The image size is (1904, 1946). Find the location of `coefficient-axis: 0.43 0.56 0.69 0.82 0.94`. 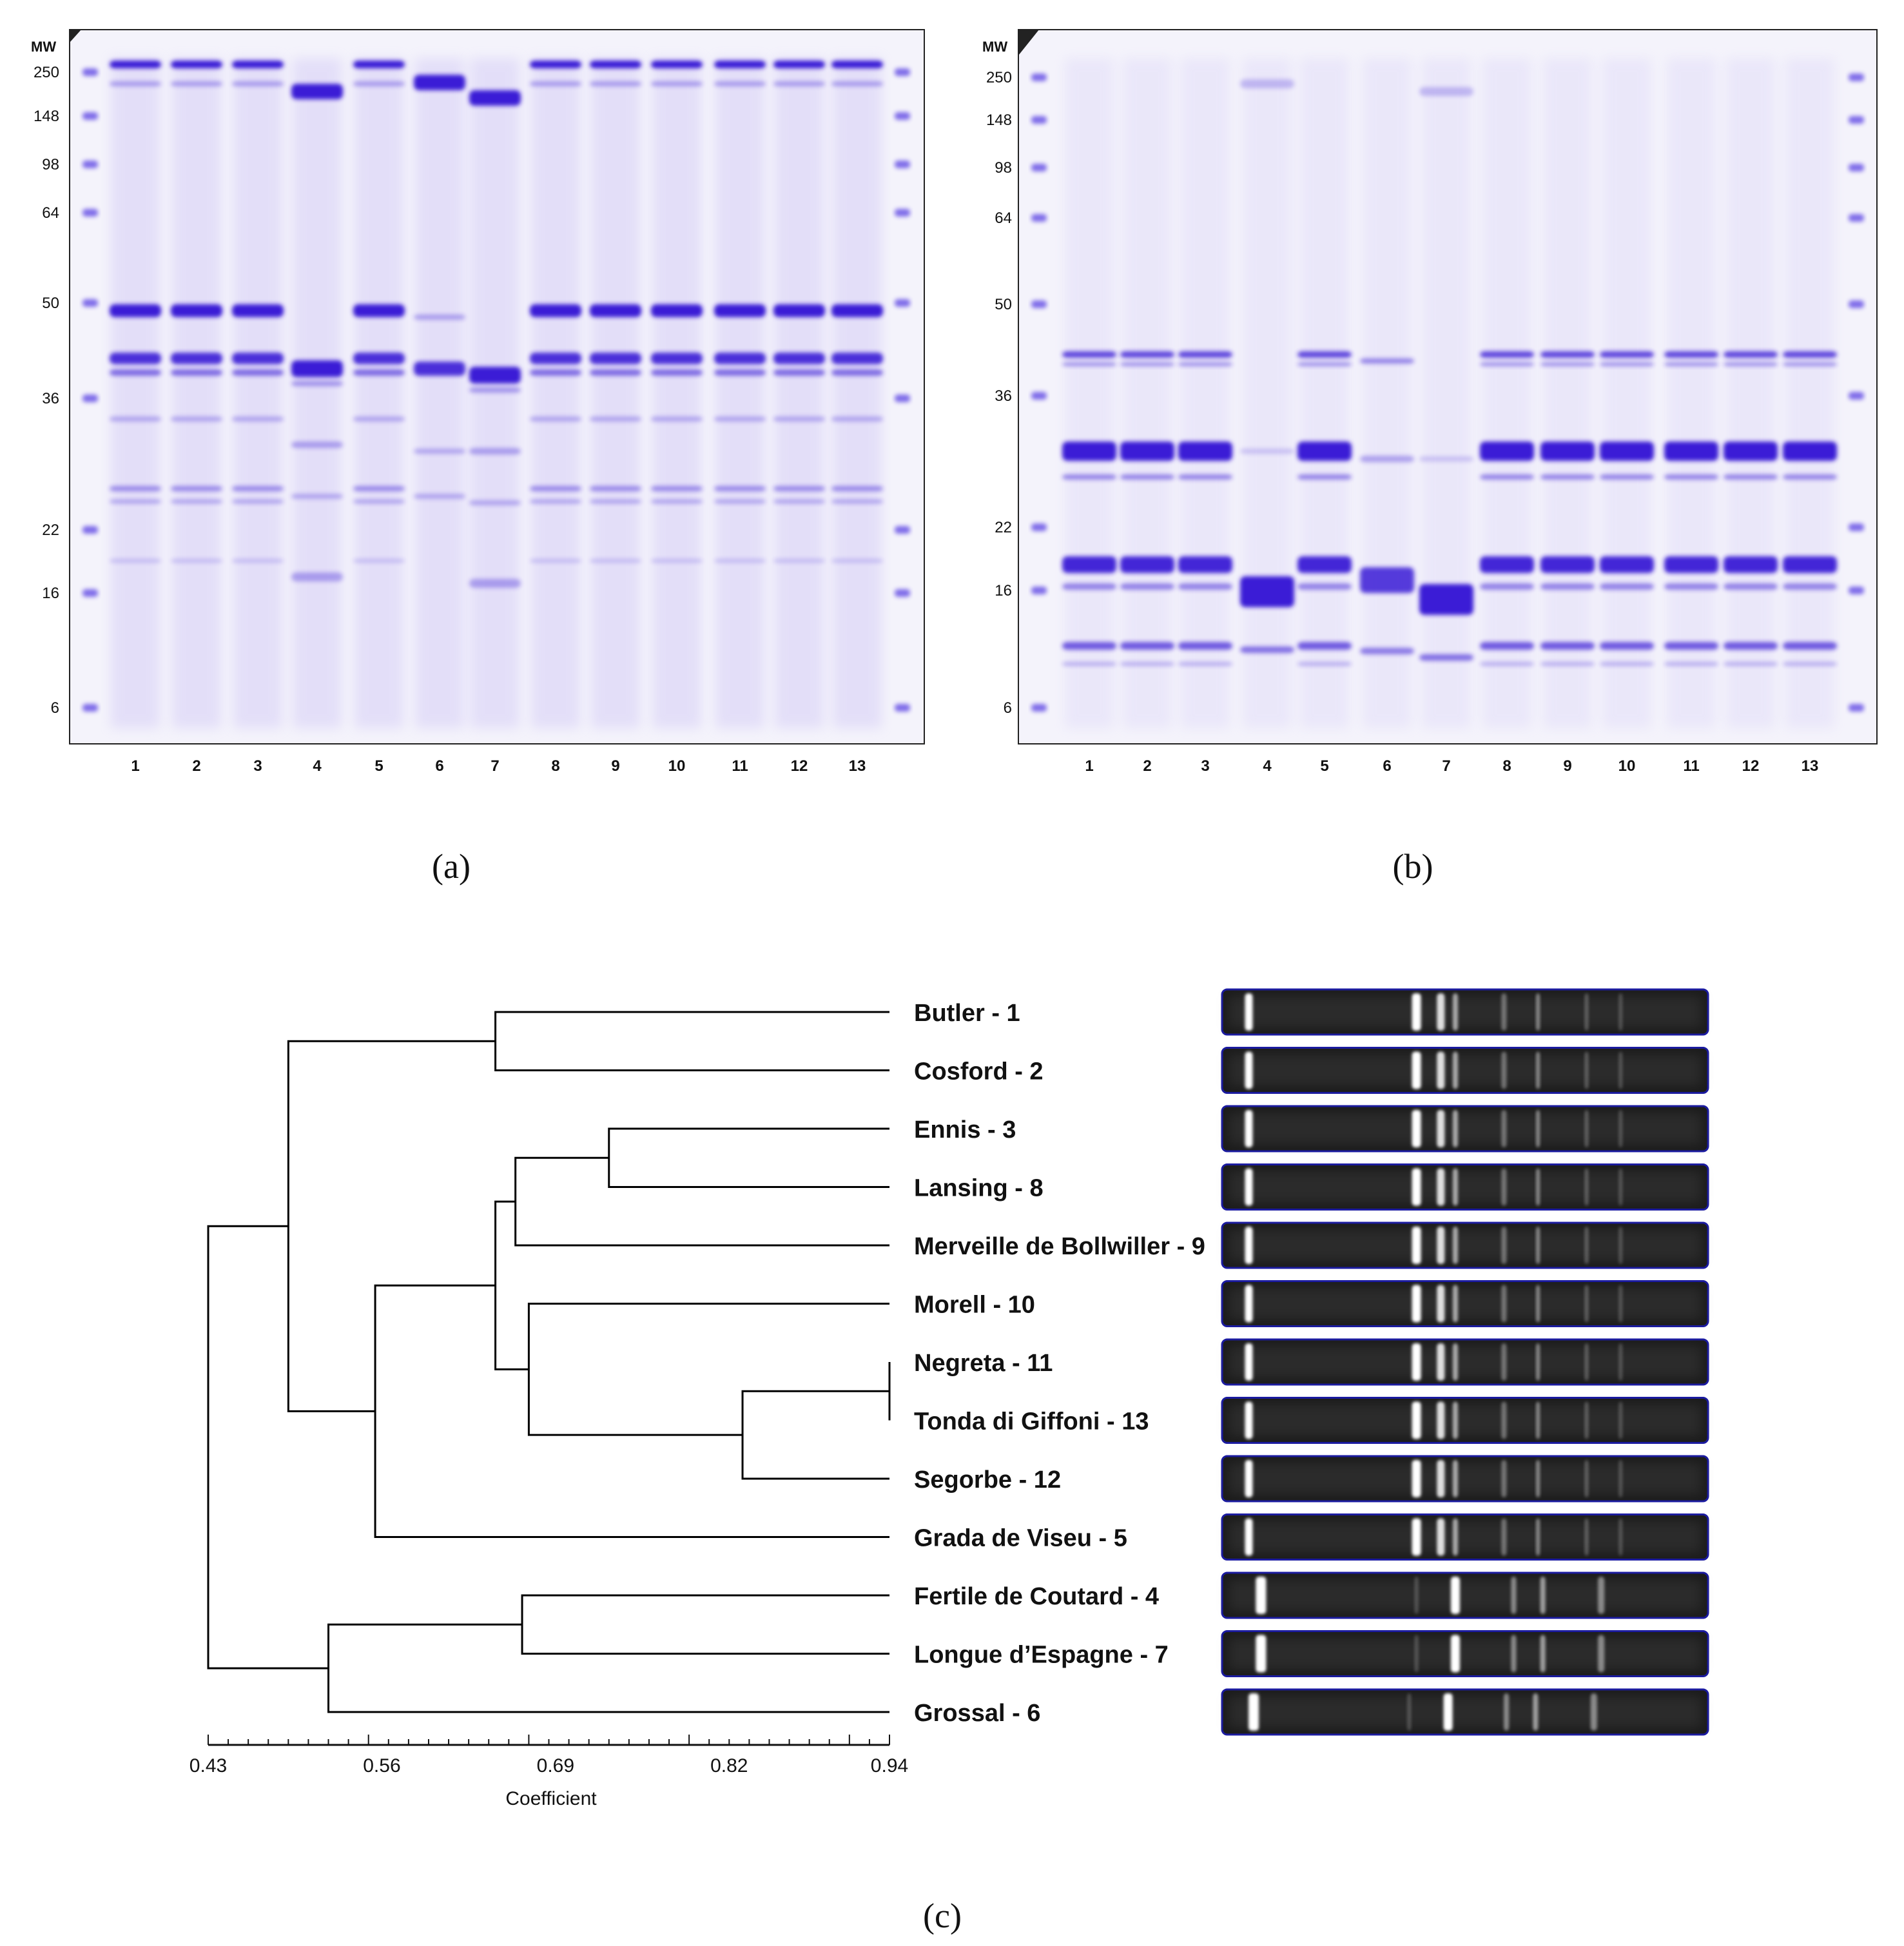

coefficient-axis: 0.43 0.56 0.69 0.82 0.94 is located at coordinates (548, 1755).